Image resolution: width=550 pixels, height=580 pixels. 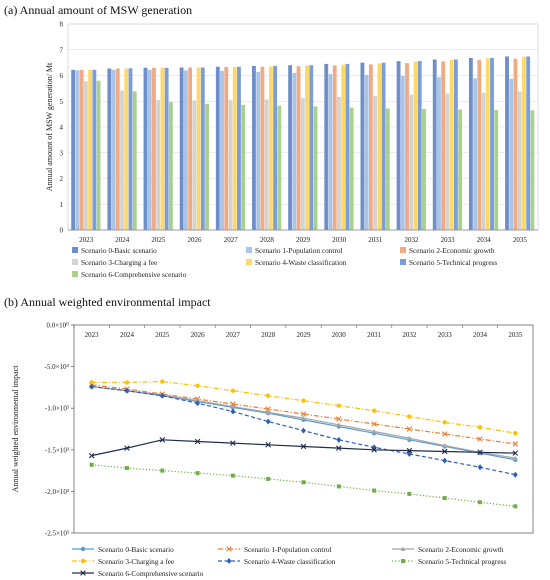 What do you see at coordinates (233, 335) in the screenshot?
I see `chart-b-x-tick-label: 2027` at bounding box center [233, 335].